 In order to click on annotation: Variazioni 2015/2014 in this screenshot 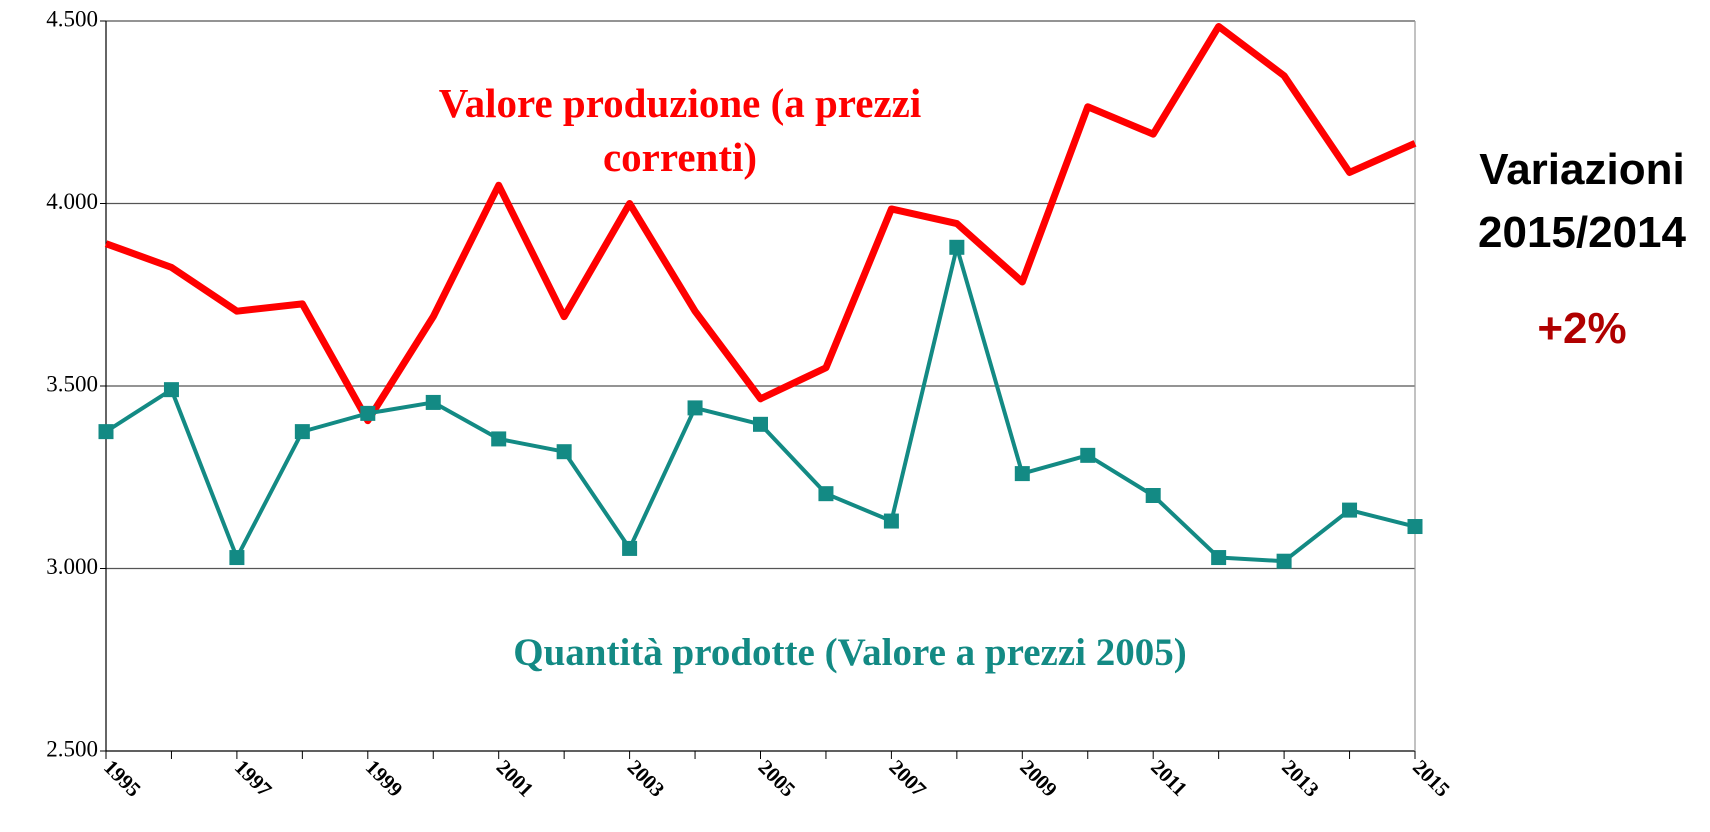, I will do `click(1582, 201)`.